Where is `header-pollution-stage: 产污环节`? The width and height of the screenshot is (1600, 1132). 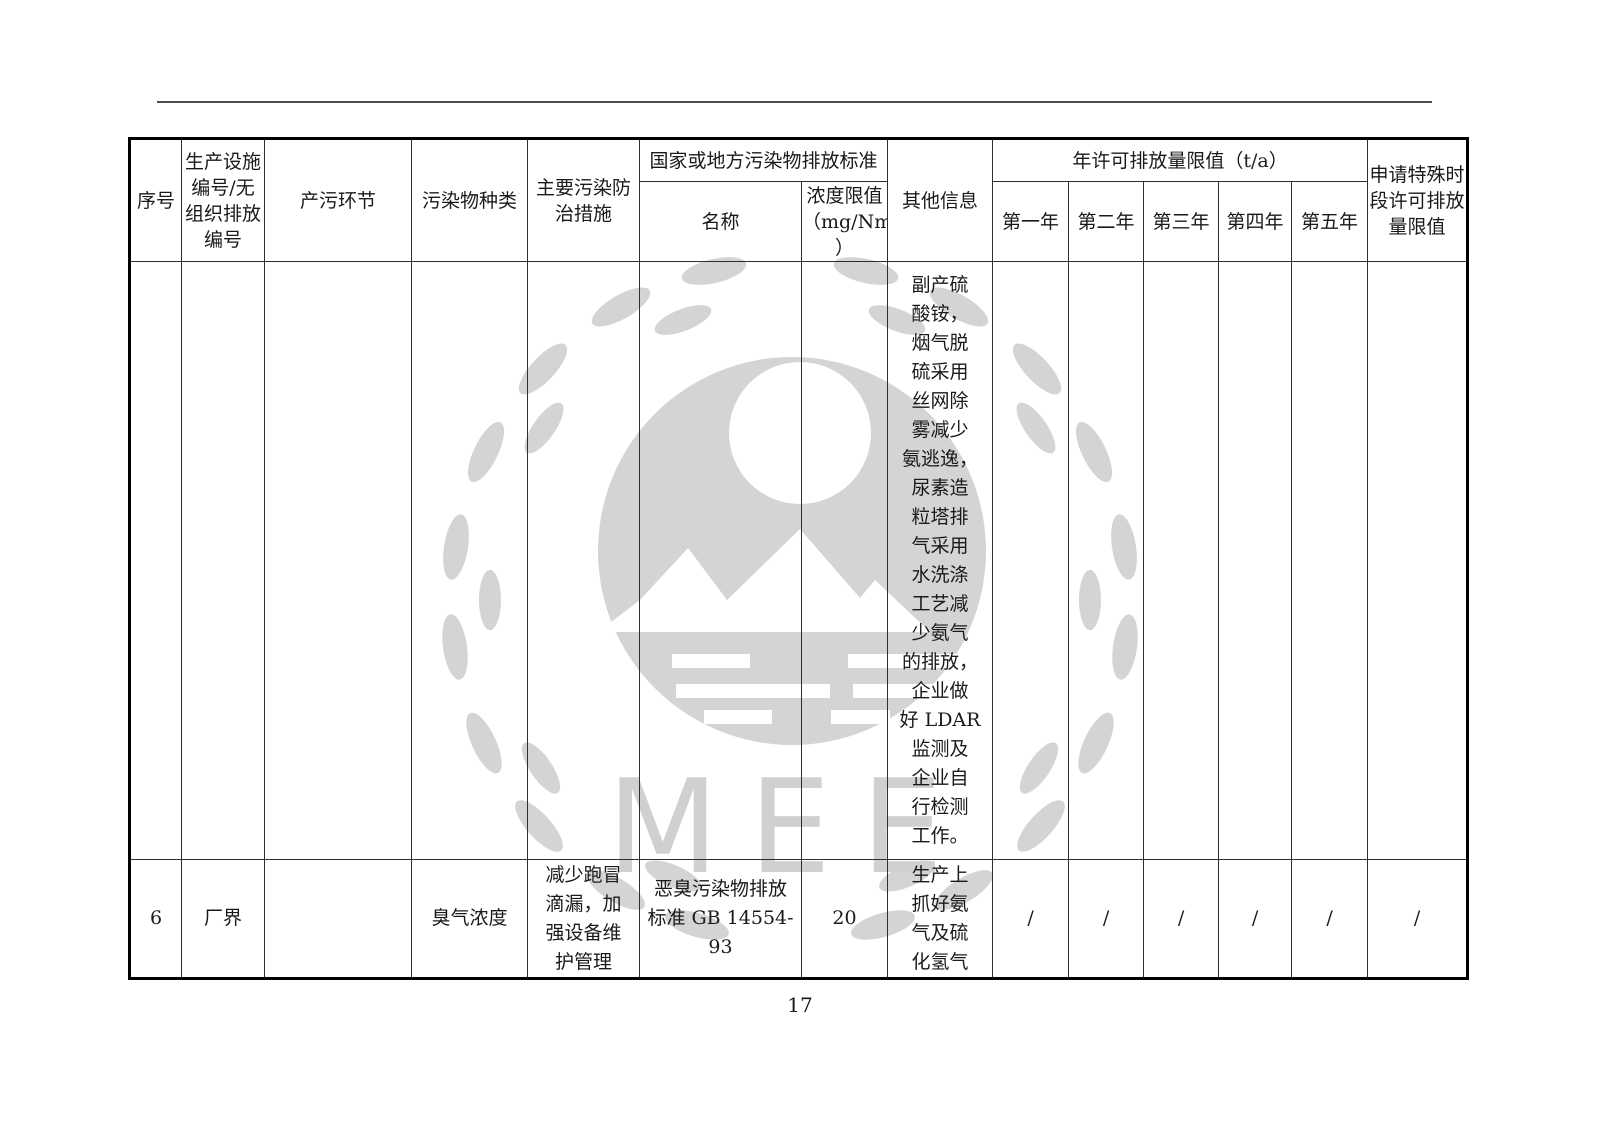
header-pollution-stage: 产污环节 is located at coordinates (338, 200).